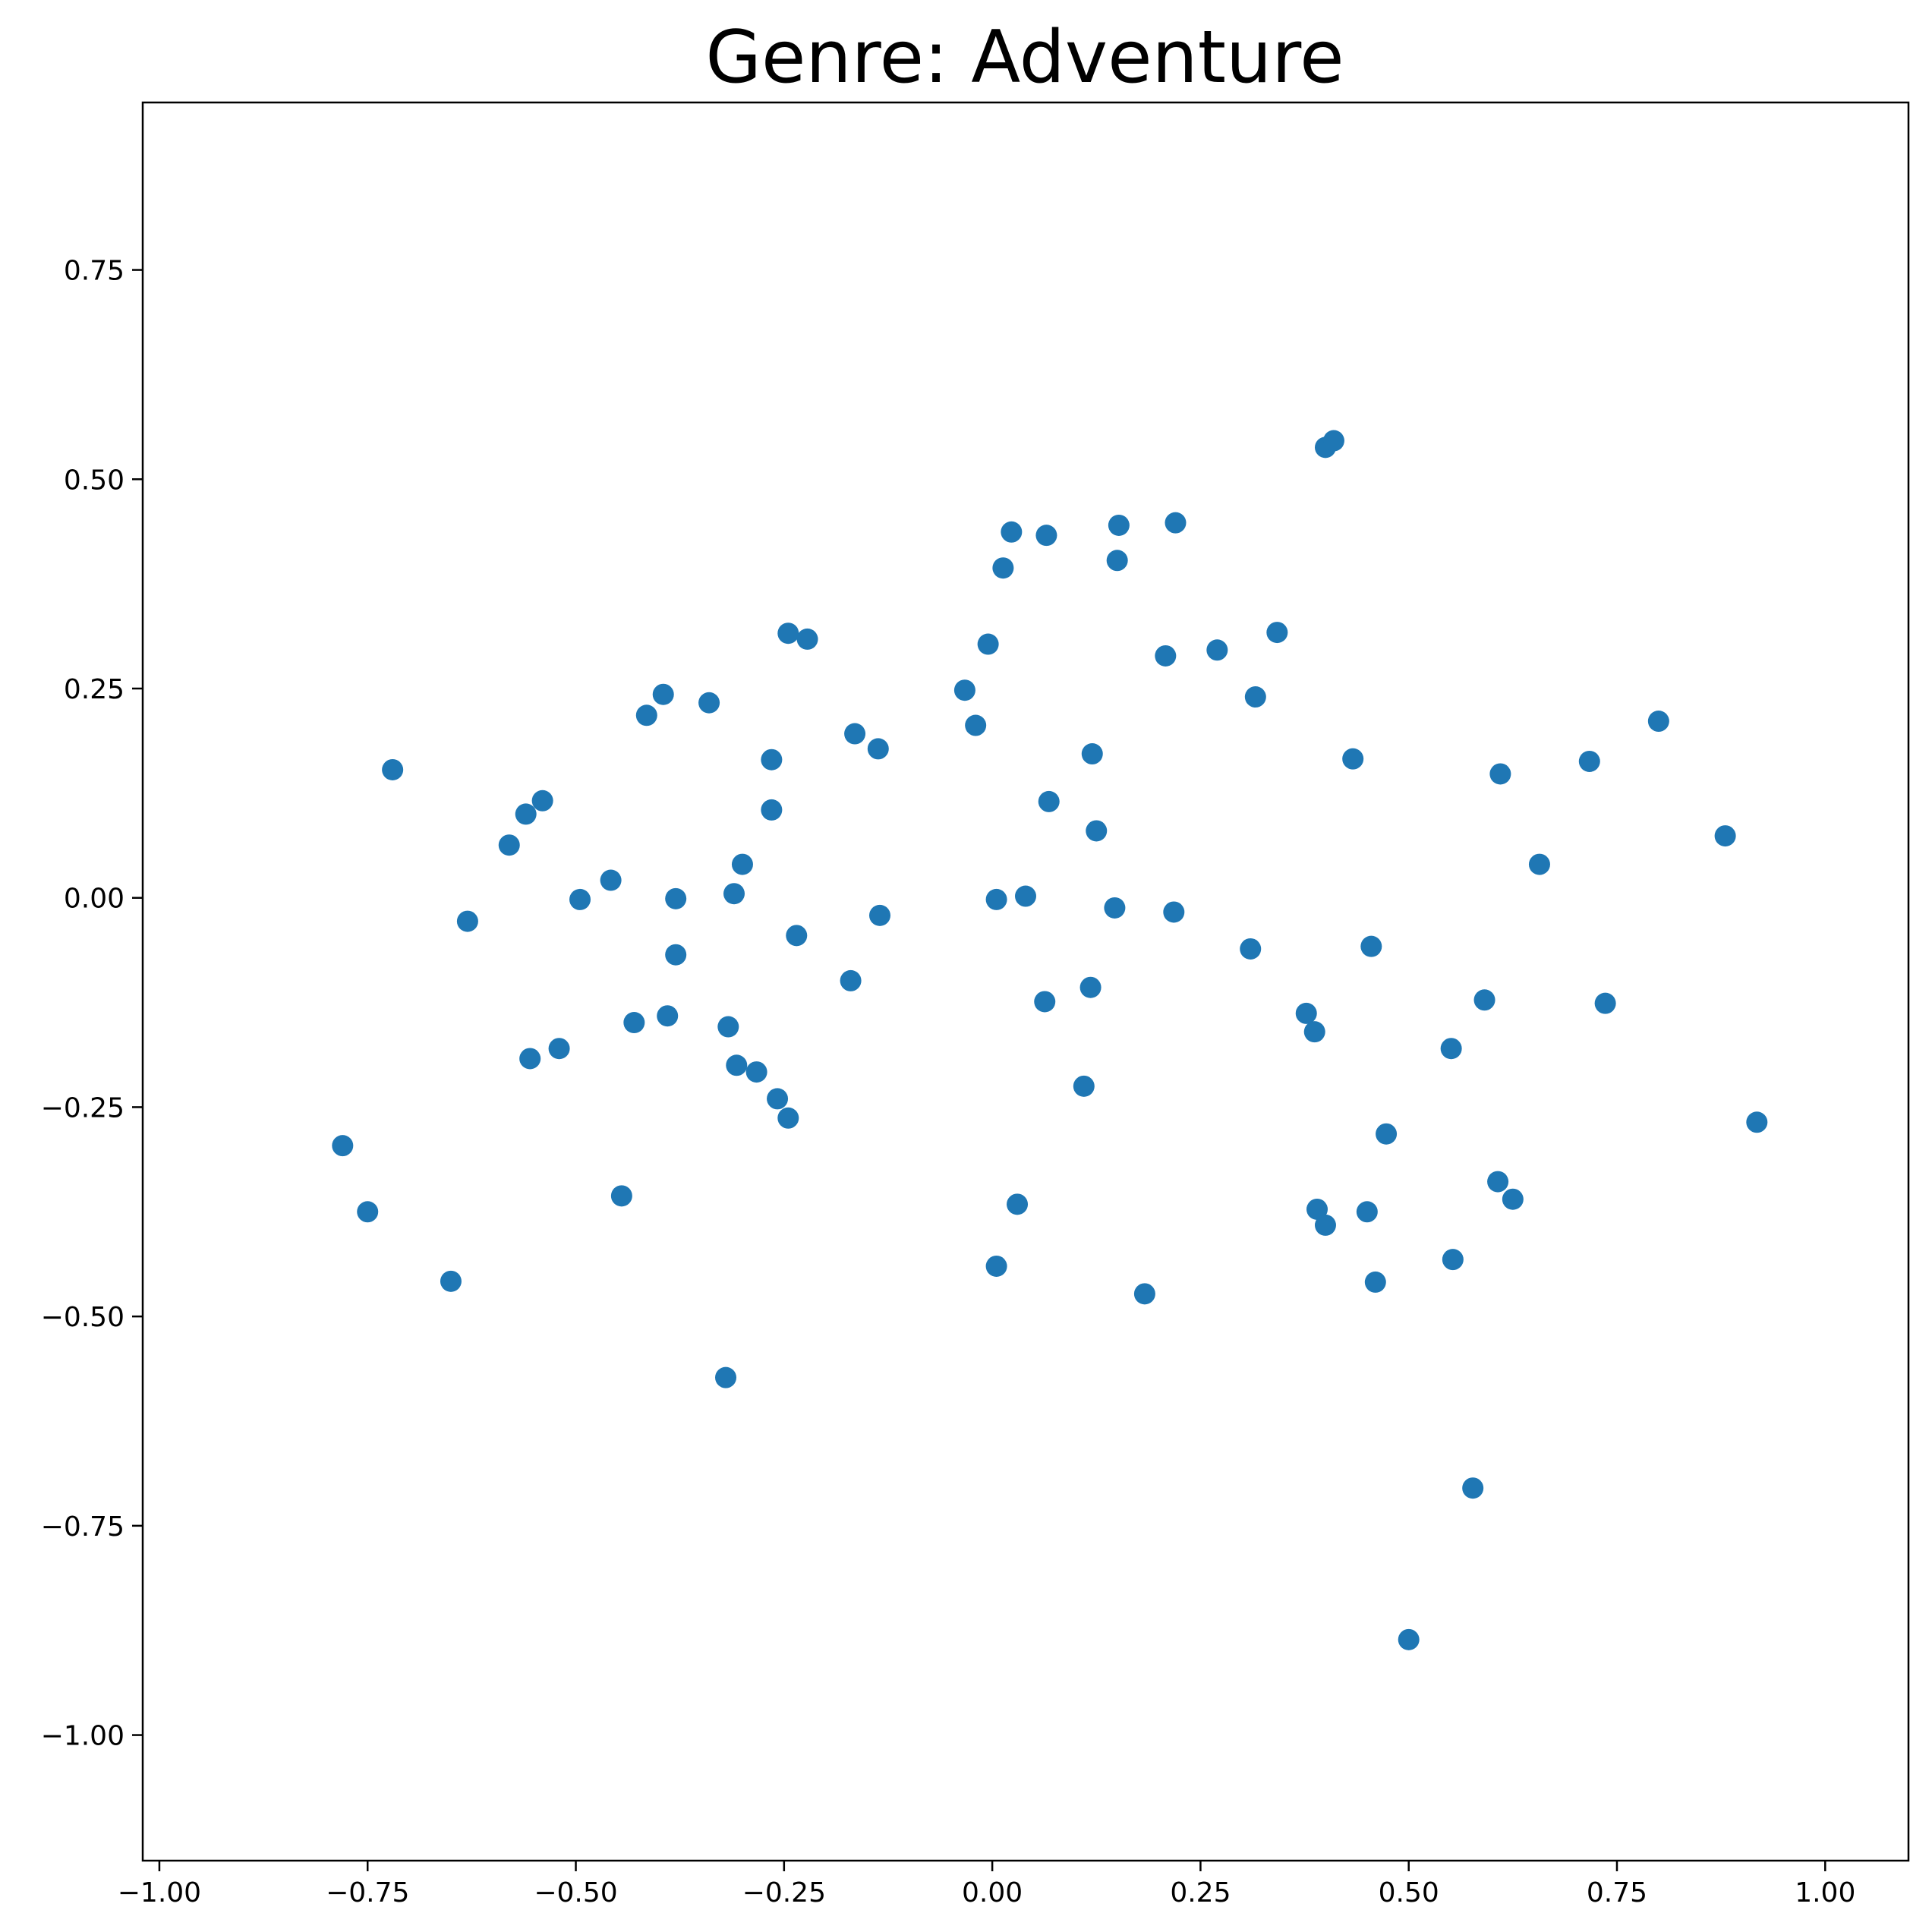 This screenshot has width=1932, height=1932. I want to click on chart-title: Genre: Adventure, so click(1025, 57).